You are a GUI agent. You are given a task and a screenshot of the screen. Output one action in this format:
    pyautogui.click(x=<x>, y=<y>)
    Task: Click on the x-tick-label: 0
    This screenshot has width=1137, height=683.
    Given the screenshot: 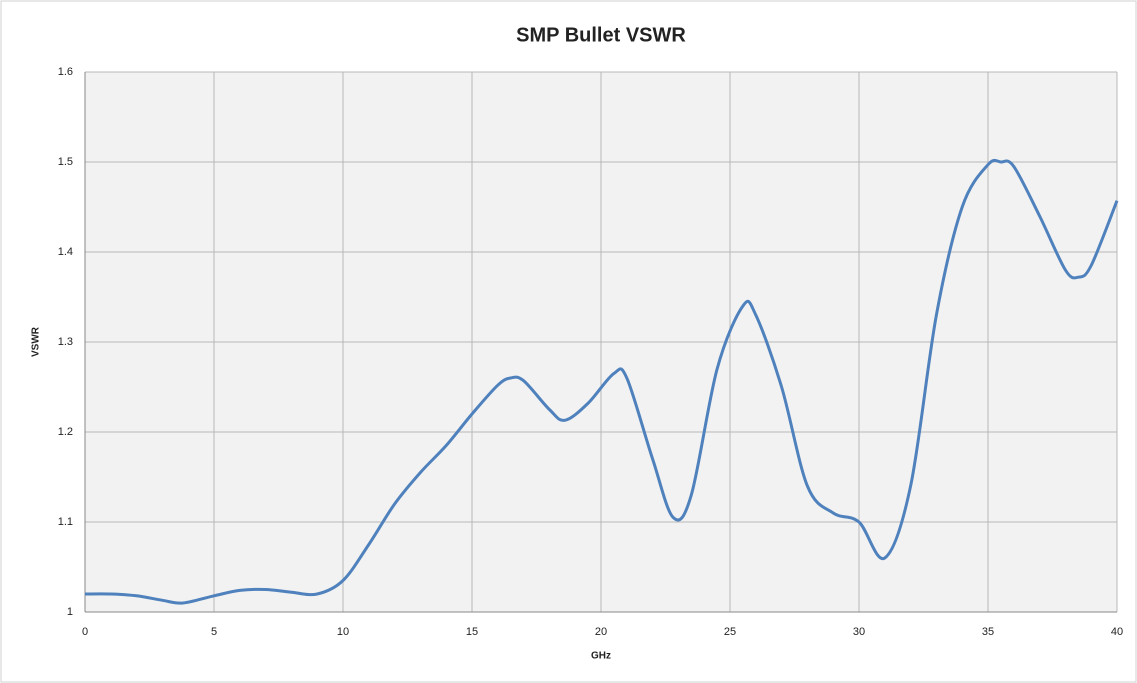 What is the action you would take?
    pyautogui.click(x=85, y=632)
    